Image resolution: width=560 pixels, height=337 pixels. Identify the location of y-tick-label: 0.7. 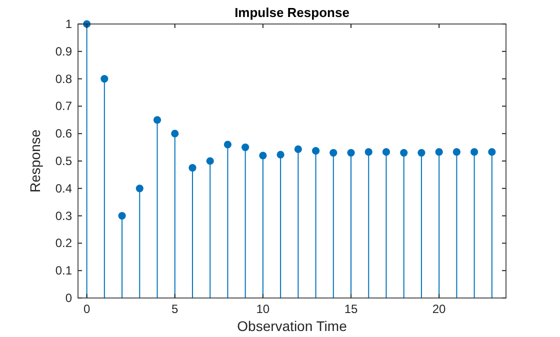
(63, 106).